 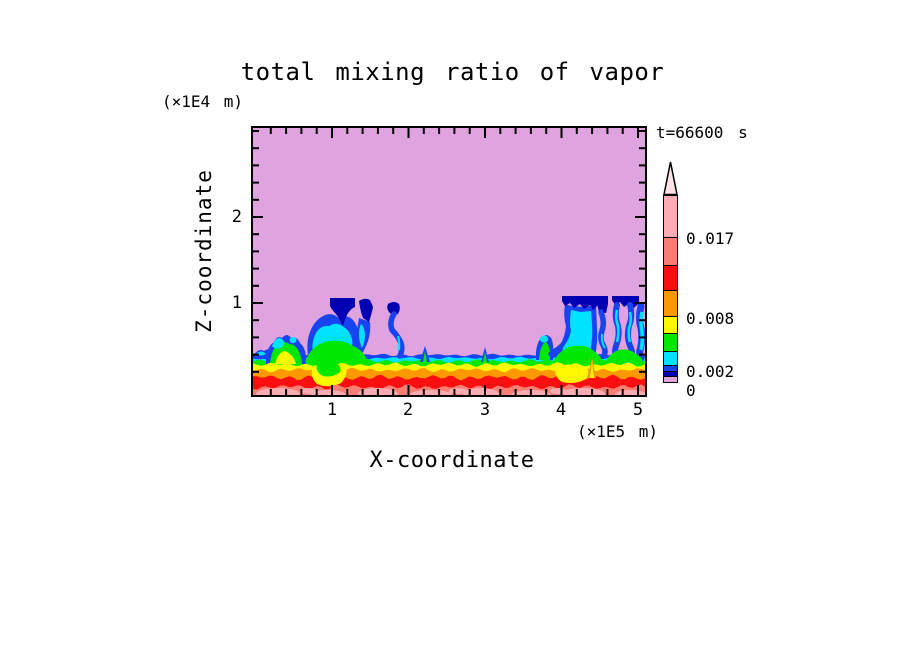 I want to click on subsurface-pockets, so click(x=453, y=372).